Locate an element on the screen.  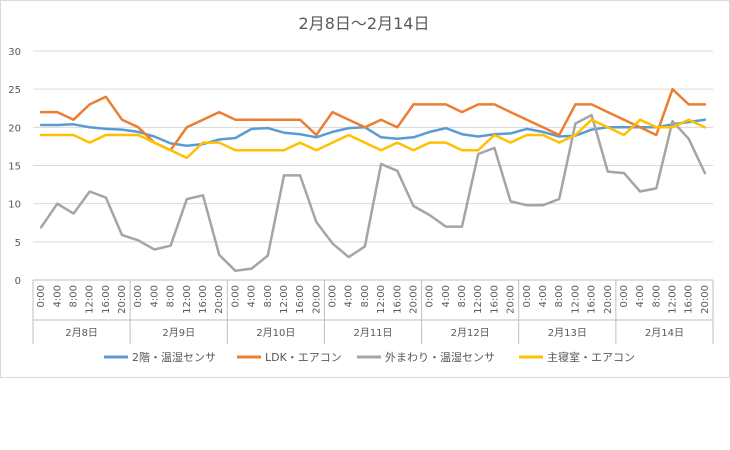
y-tick-label: 25 is located at coordinates (14, 90).